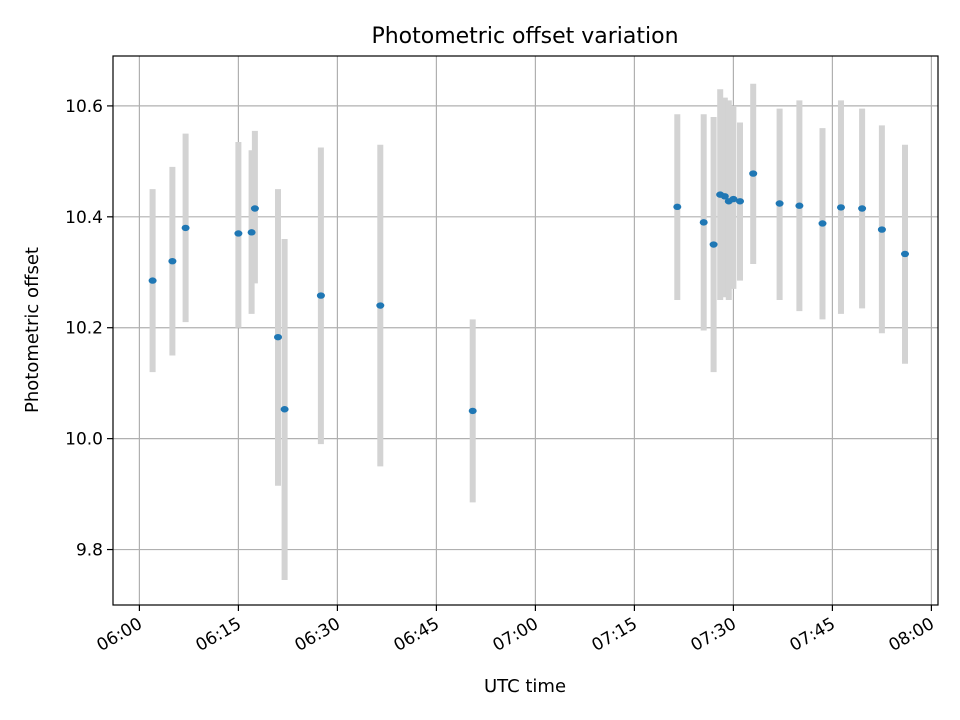 The width and height of the screenshot is (960, 720). I want to click on x-tick-label: 06:15, so click(218, 635).